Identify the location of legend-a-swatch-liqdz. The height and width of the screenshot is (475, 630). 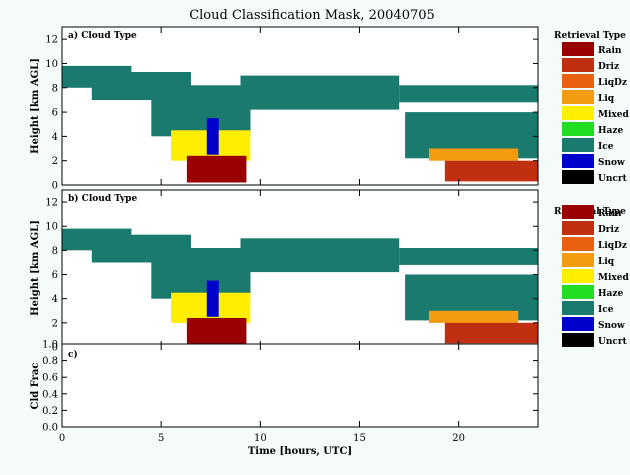
(578, 81).